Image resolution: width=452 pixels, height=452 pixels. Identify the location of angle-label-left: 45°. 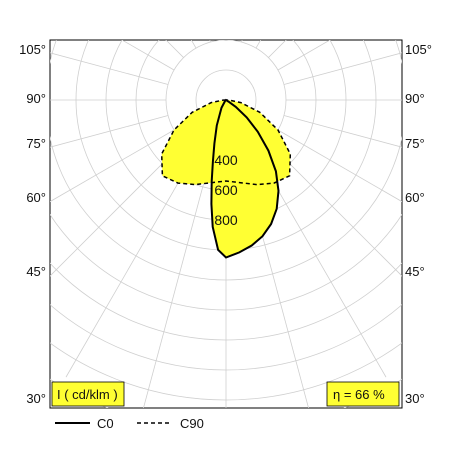
(36, 271).